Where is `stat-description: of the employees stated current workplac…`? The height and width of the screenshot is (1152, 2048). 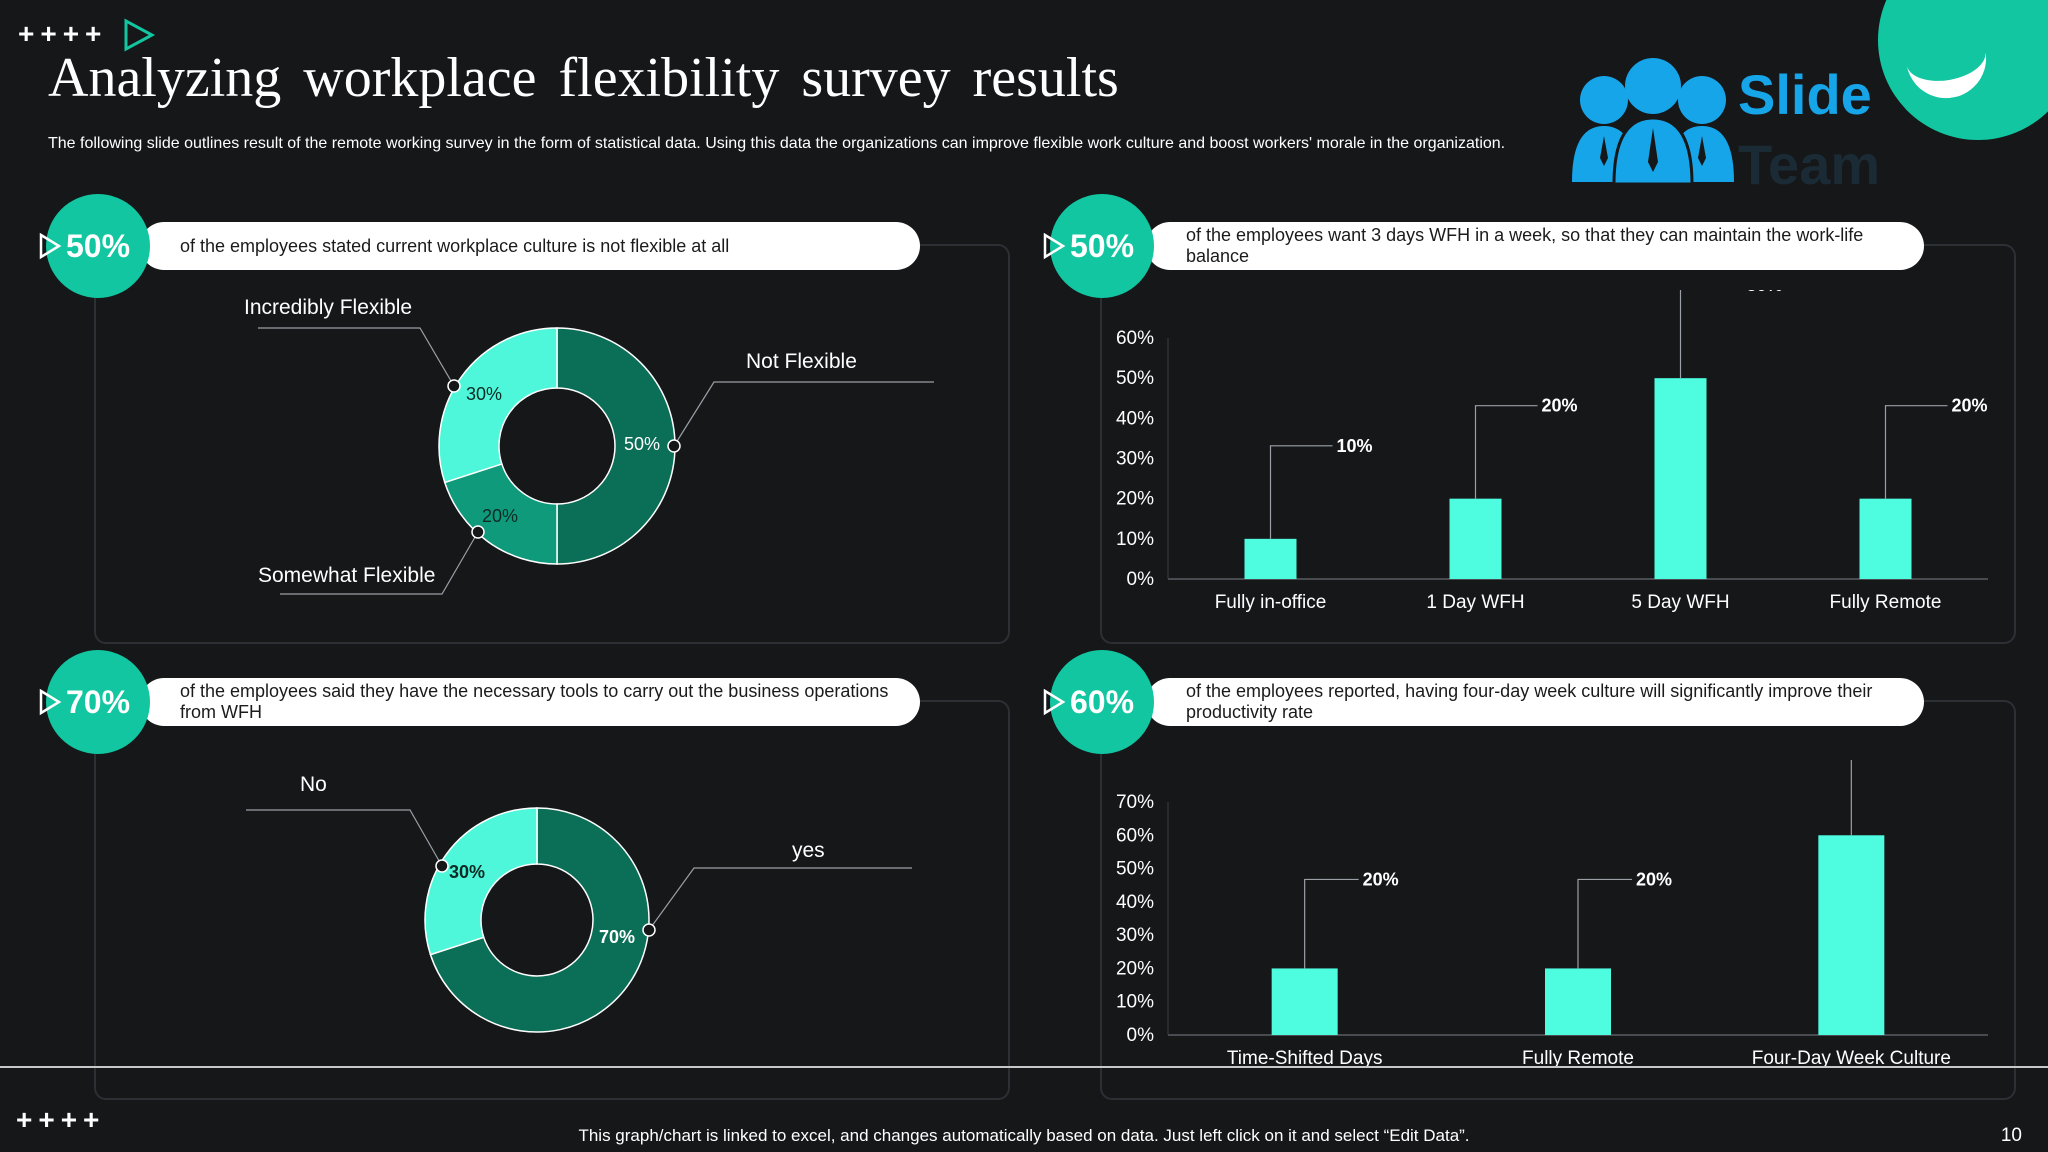
stat-description: of the employees stated current workplac… is located at coordinates (530, 246).